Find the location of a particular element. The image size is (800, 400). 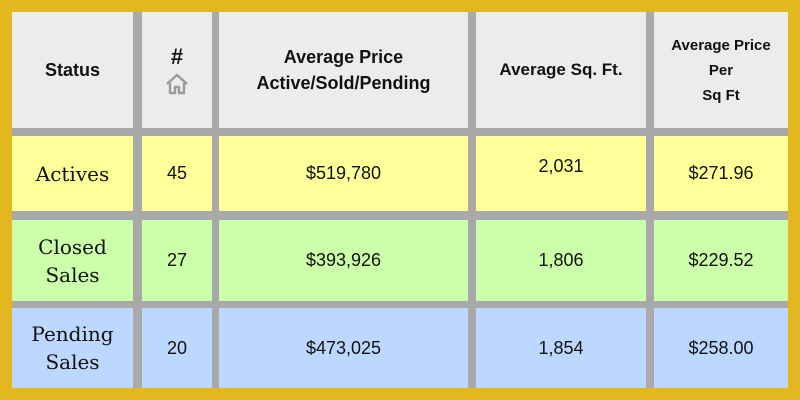

row-actives-avg-price-value: $519,780 is located at coordinates (343, 173).